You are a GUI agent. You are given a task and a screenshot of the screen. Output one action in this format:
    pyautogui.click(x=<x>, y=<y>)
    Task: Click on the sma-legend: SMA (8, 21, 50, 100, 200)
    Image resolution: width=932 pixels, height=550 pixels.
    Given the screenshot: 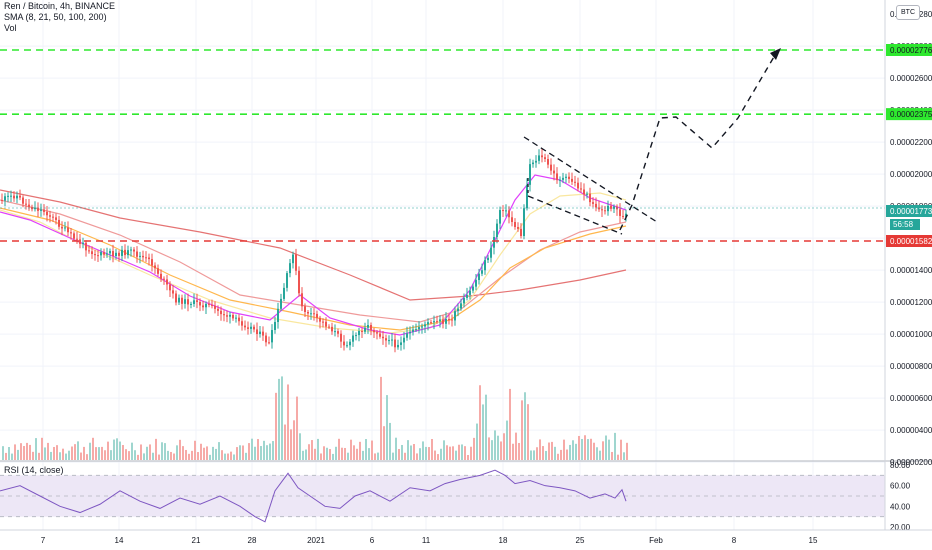 What is the action you would take?
    pyautogui.click(x=55, y=17)
    